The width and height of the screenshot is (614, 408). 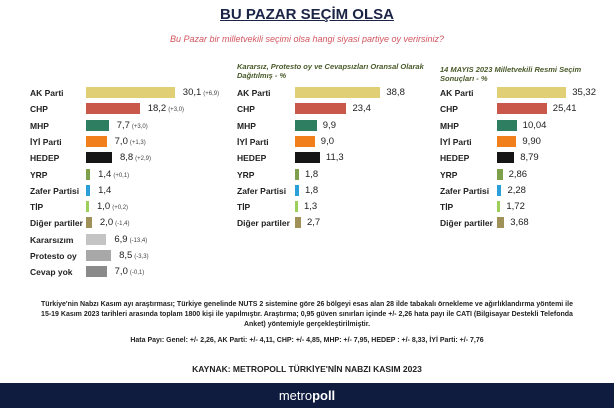 I want to click on value-label: 25,41, so click(x=564, y=109).